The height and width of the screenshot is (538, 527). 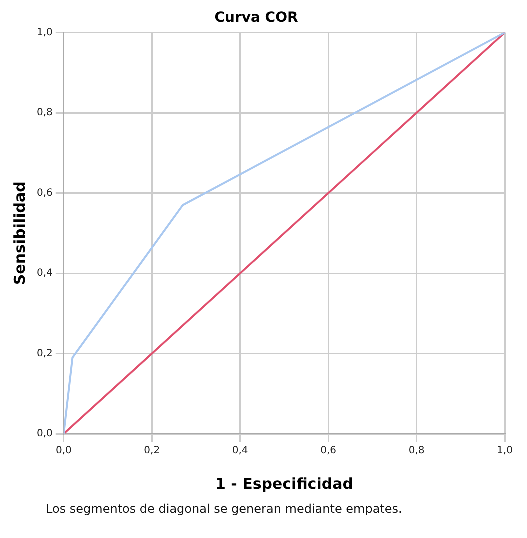 What do you see at coordinates (505, 451) in the screenshot?
I see `x-tick-label: 1,0` at bounding box center [505, 451].